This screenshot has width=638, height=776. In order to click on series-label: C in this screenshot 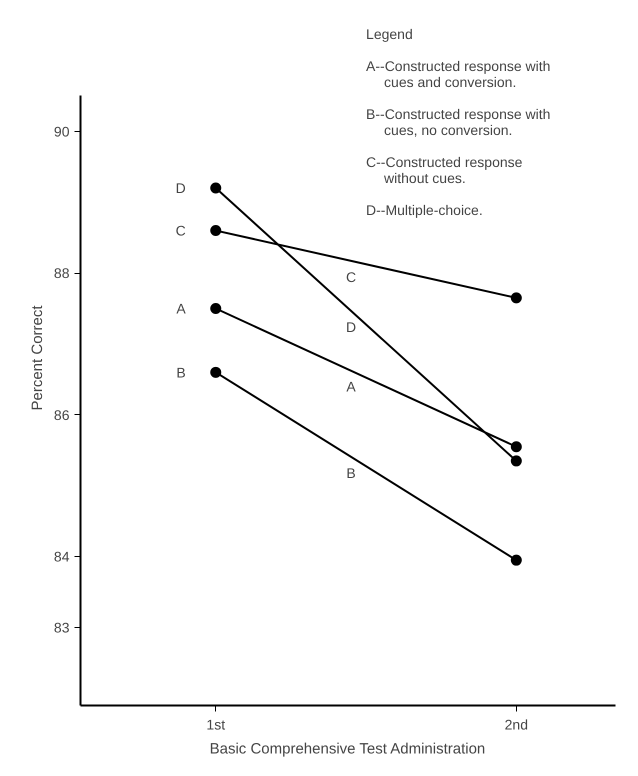, I will do `click(351, 276)`.